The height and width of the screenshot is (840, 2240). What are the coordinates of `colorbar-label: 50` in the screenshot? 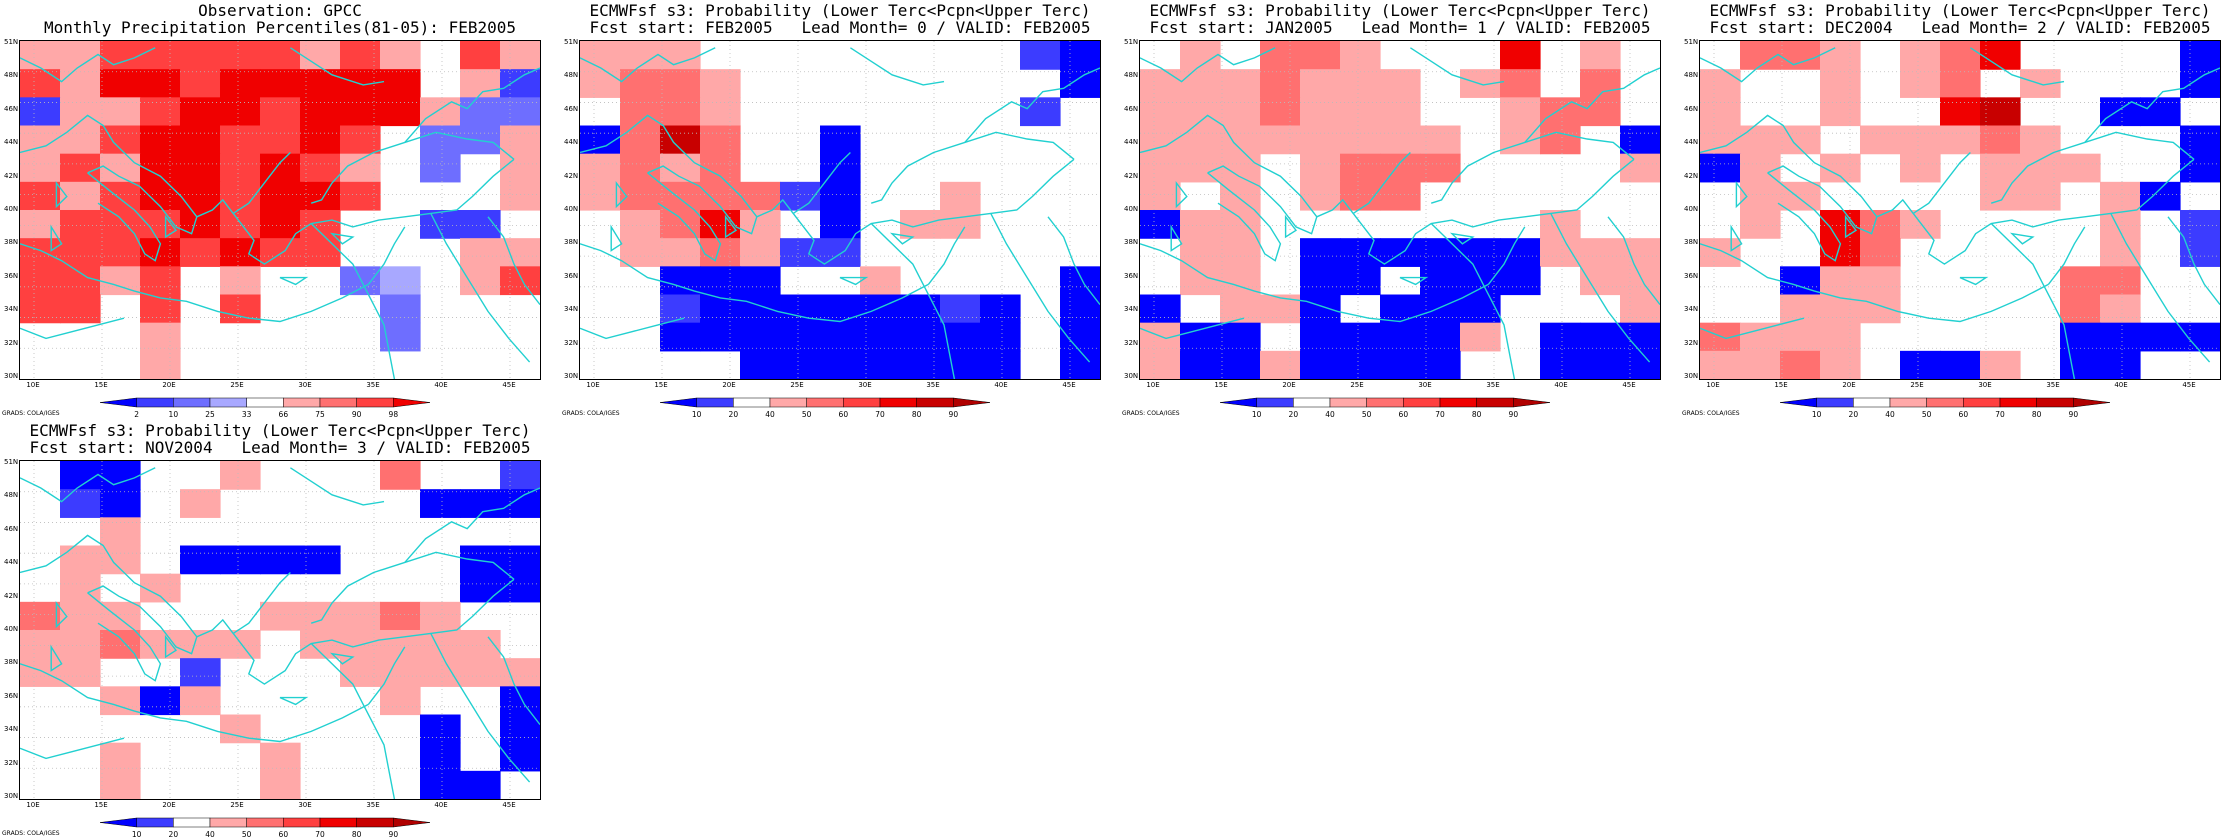 It's located at (1926, 414).